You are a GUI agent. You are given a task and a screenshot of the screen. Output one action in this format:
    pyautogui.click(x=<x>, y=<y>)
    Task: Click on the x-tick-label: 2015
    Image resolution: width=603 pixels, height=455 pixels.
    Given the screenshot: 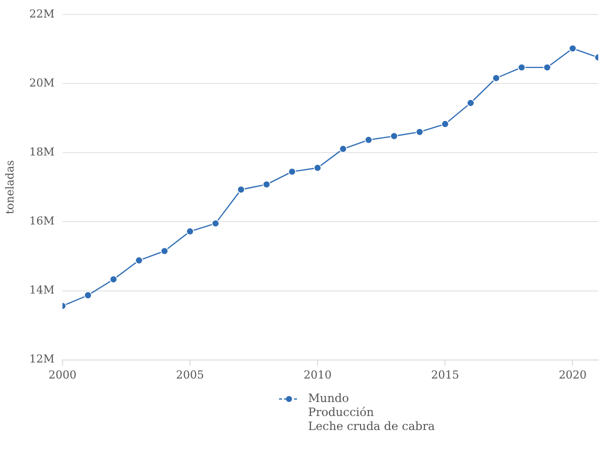 What is the action you would take?
    pyautogui.click(x=445, y=375)
    